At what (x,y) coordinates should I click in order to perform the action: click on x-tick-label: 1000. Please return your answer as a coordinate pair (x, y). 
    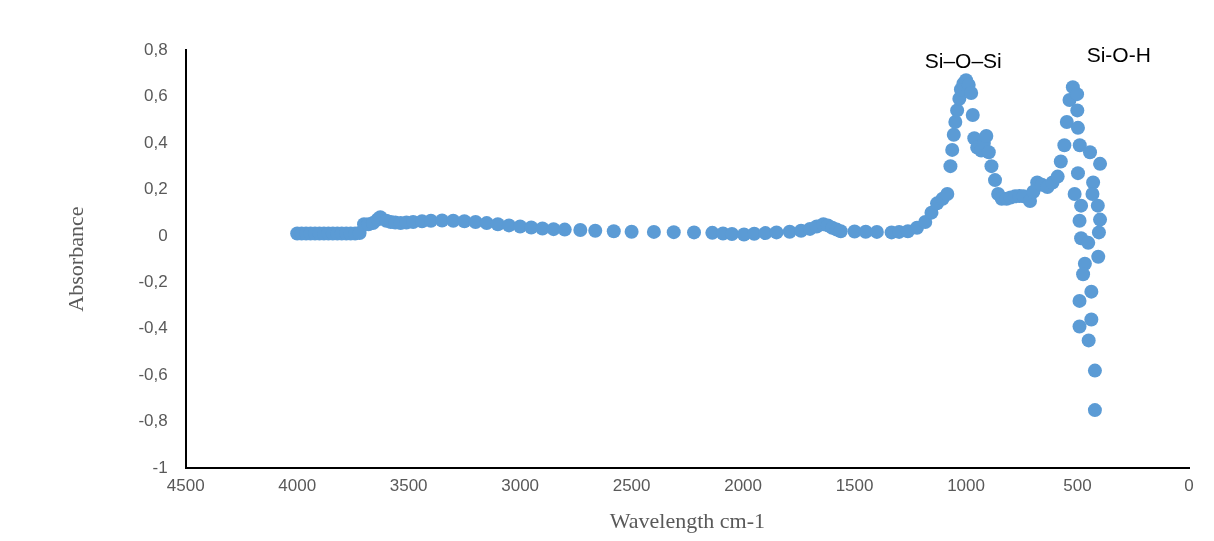
    Looking at the image, I should click on (966, 486).